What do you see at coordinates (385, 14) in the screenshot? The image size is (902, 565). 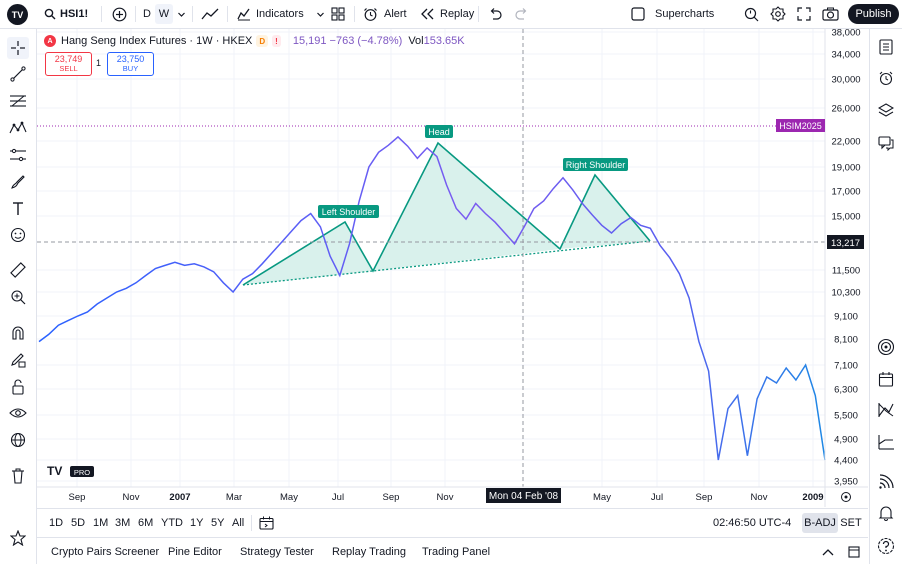 I see `alert-button: Alert` at bounding box center [385, 14].